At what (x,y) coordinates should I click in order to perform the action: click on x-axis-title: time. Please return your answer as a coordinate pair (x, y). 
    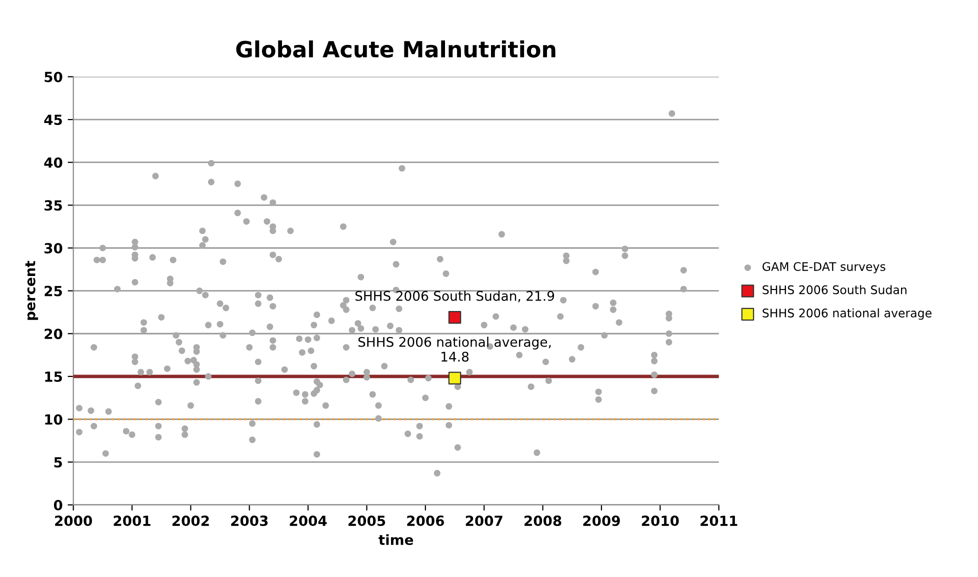
    Looking at the image, I should click on (396, 540).